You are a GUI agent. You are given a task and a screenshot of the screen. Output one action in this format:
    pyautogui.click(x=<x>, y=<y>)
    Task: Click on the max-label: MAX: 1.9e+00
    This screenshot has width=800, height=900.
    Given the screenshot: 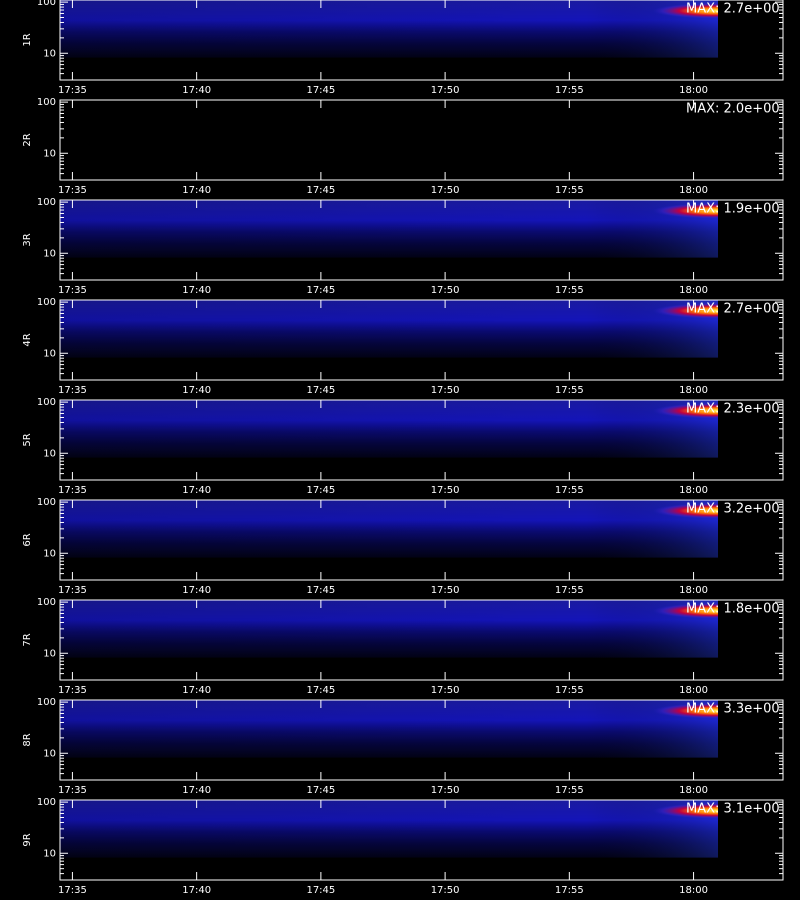 What is the action you would take?
    pyautogui.click(x=733, y=209)
    